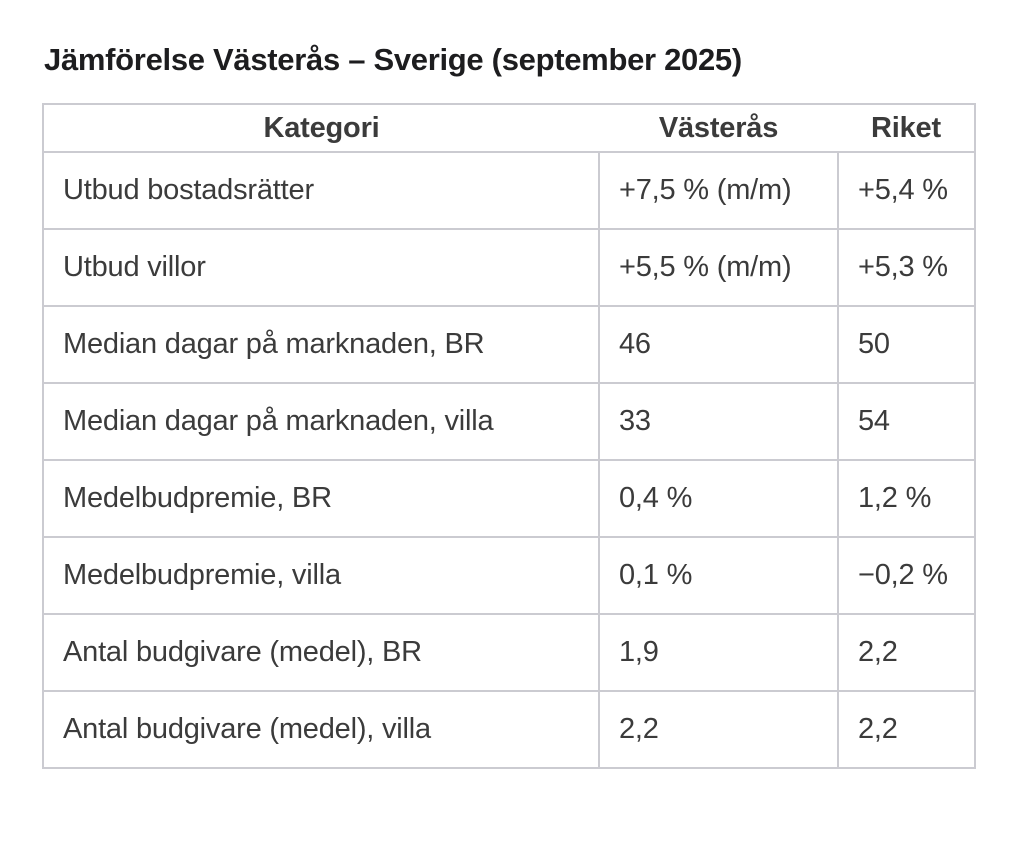 This screenshot has width=1024, height=848. I want to click on table-row: Utbud villor +5,5 % (m/m) +5,3 %, so click(509, 267).